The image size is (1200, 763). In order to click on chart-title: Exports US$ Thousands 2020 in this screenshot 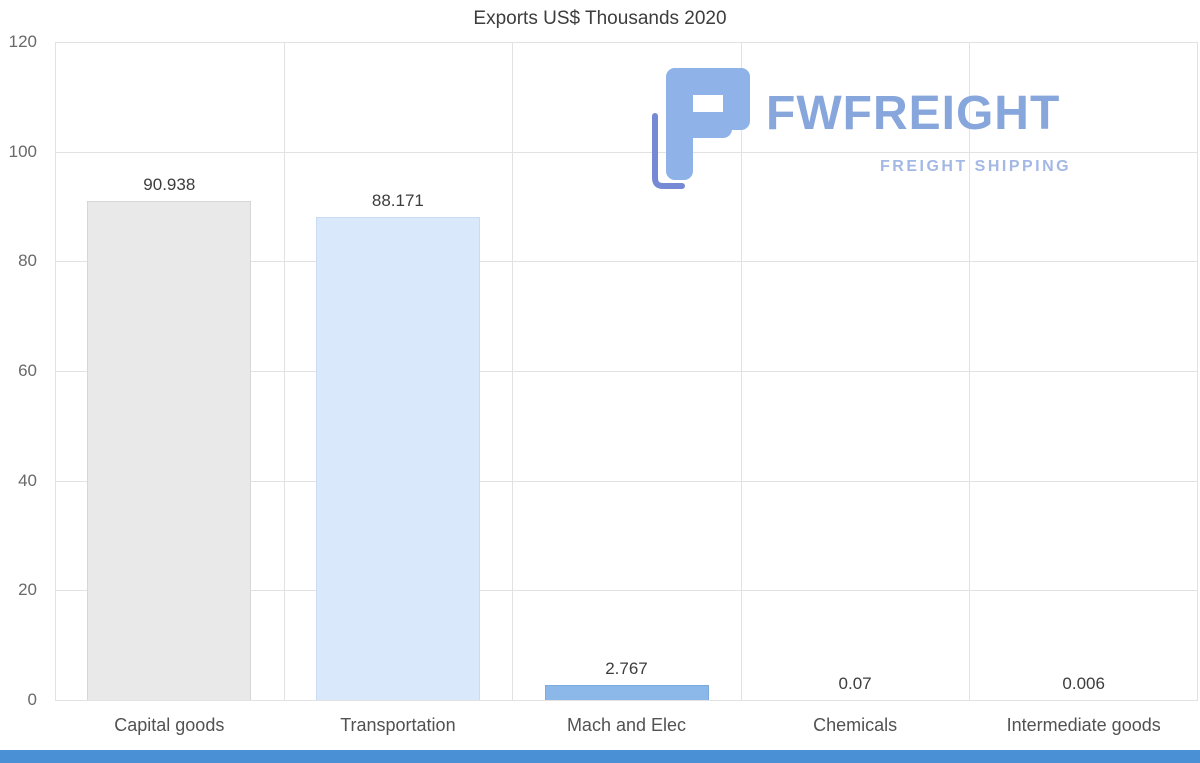, I will do `click(600, 18)`.